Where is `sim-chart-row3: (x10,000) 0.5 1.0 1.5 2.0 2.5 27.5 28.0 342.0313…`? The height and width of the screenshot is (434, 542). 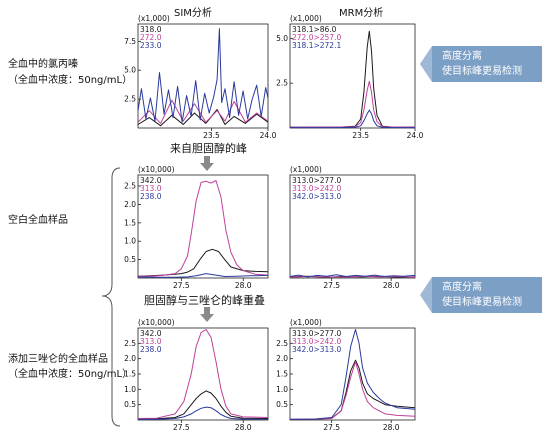
sim-chart-row3: (x10,000) 0.5 1.0 1.5 2.0 2.5 27.5 28.0 342.0313… is located at coordinates (196, 375).